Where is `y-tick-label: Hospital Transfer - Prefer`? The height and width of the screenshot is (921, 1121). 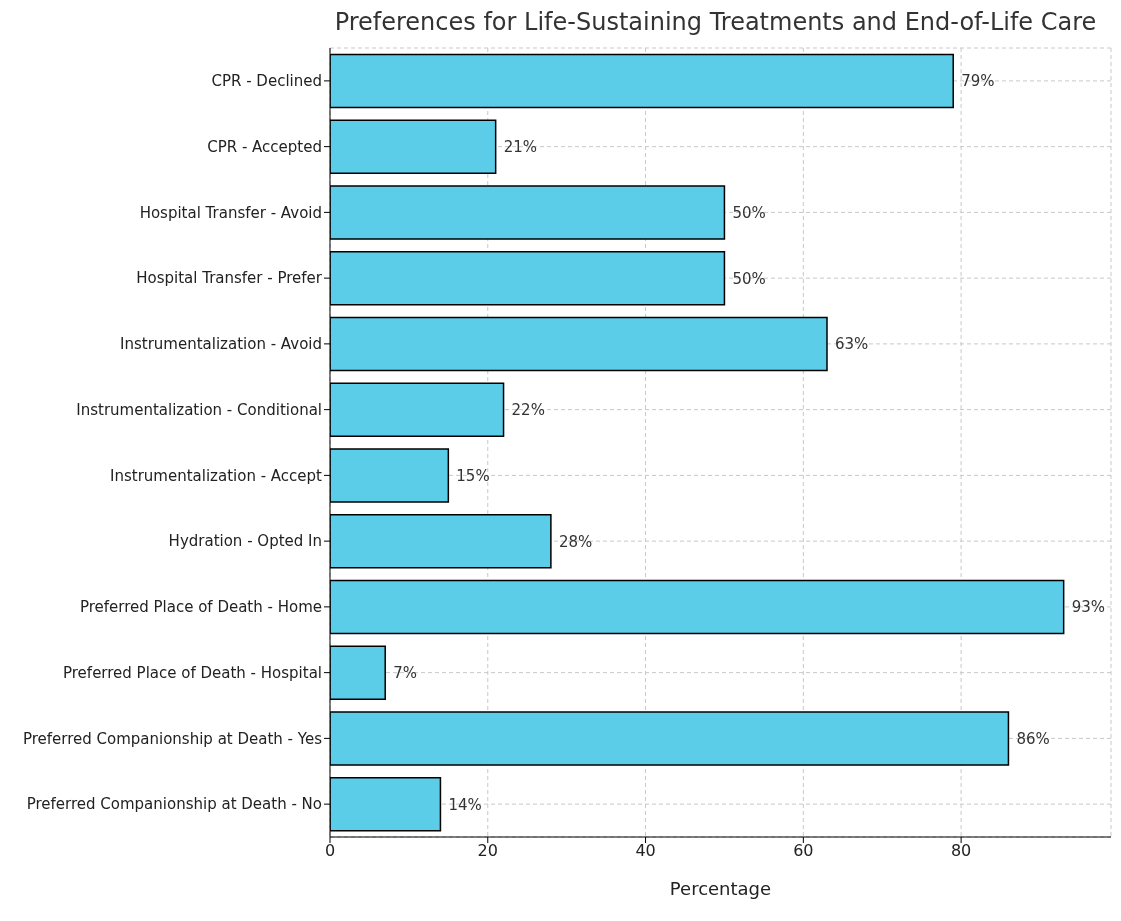 y-tick-label: Hospital Transfer - Prefer is located at coordinates (229, 278).